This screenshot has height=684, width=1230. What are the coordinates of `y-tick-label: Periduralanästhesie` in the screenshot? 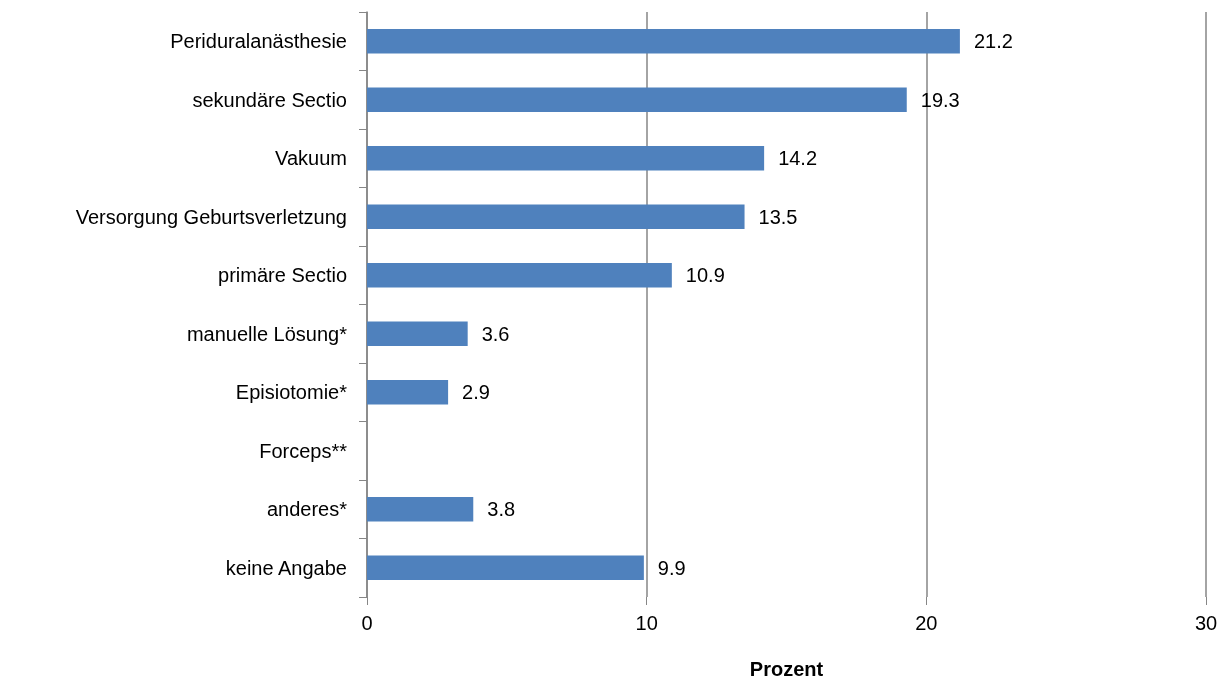 It's located at (258, 41).